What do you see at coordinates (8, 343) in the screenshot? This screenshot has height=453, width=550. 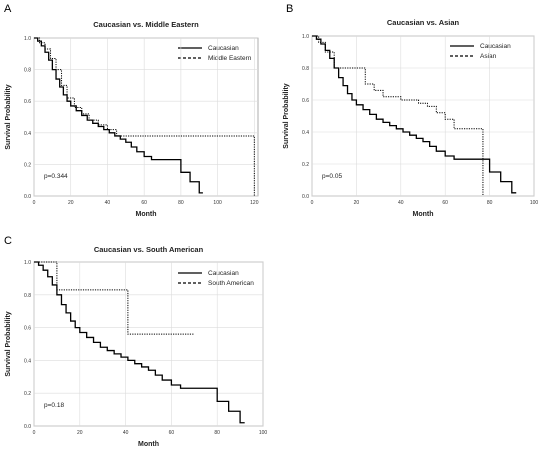 I see `panel-c-y-axis-label: Survival Probability` at bounding box center [8, 343].